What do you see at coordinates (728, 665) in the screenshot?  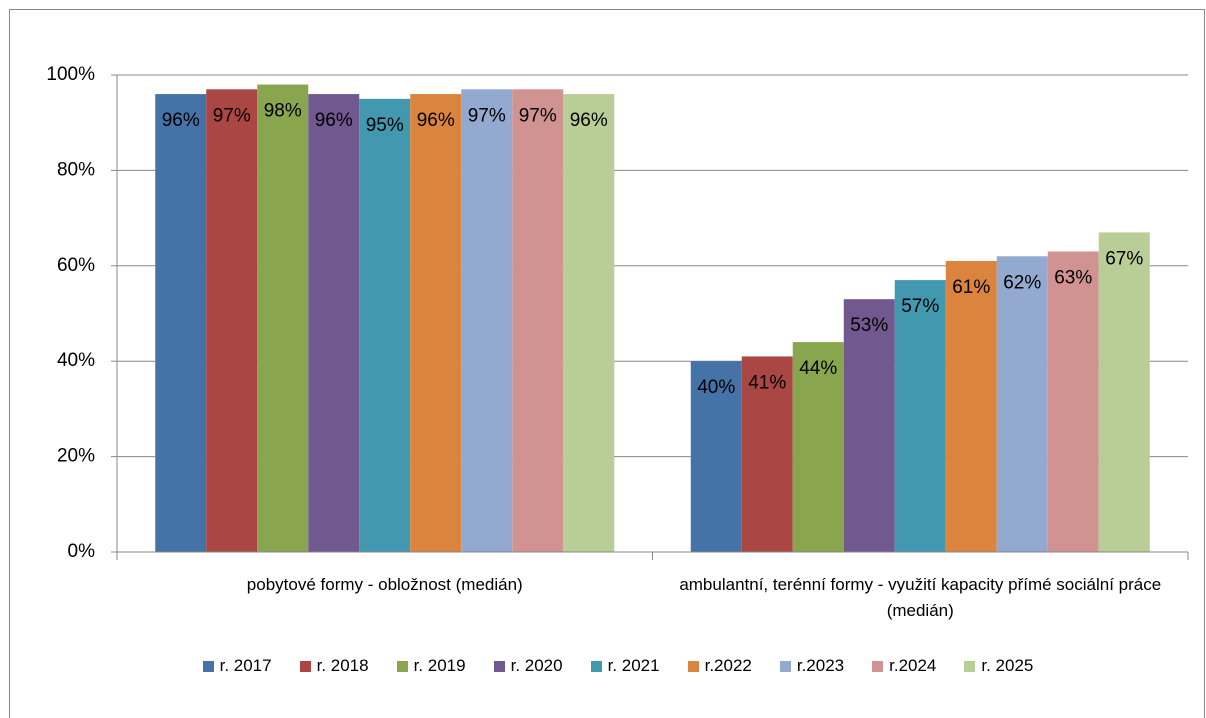 I see `legend-label: r.2022` at bounding box center [728, 665].